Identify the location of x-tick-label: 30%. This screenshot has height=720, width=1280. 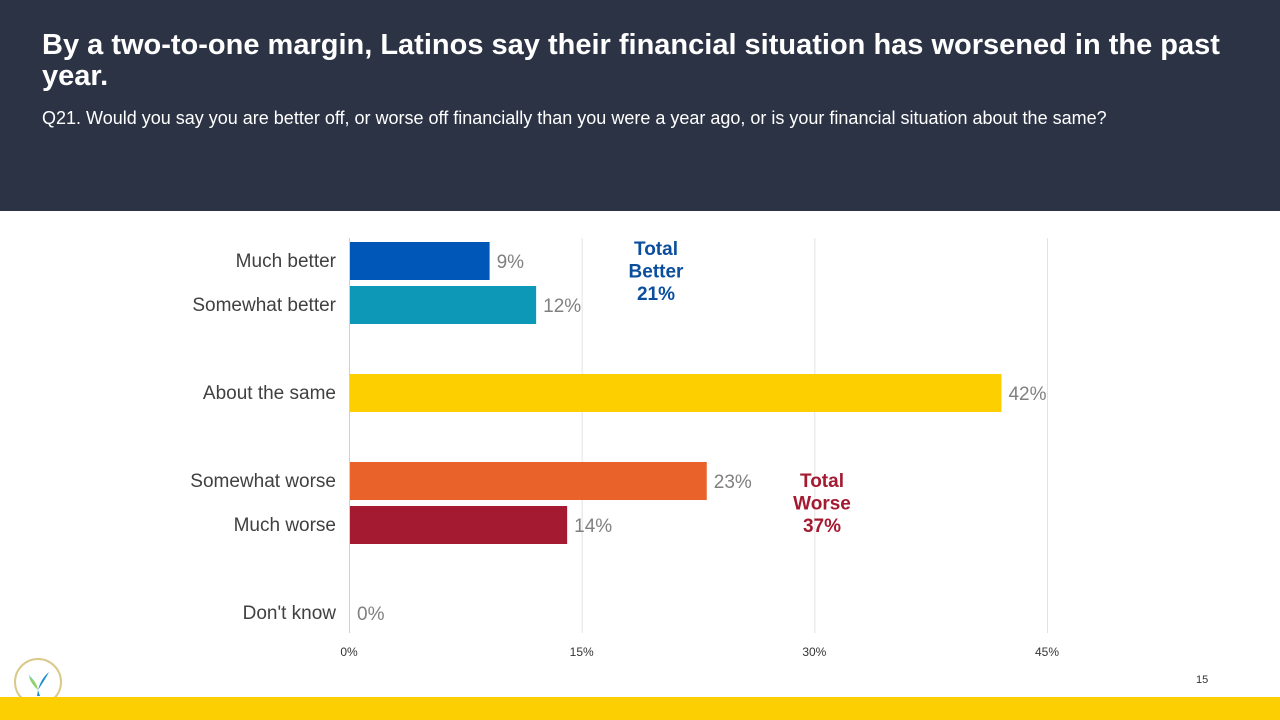
(814, 652).